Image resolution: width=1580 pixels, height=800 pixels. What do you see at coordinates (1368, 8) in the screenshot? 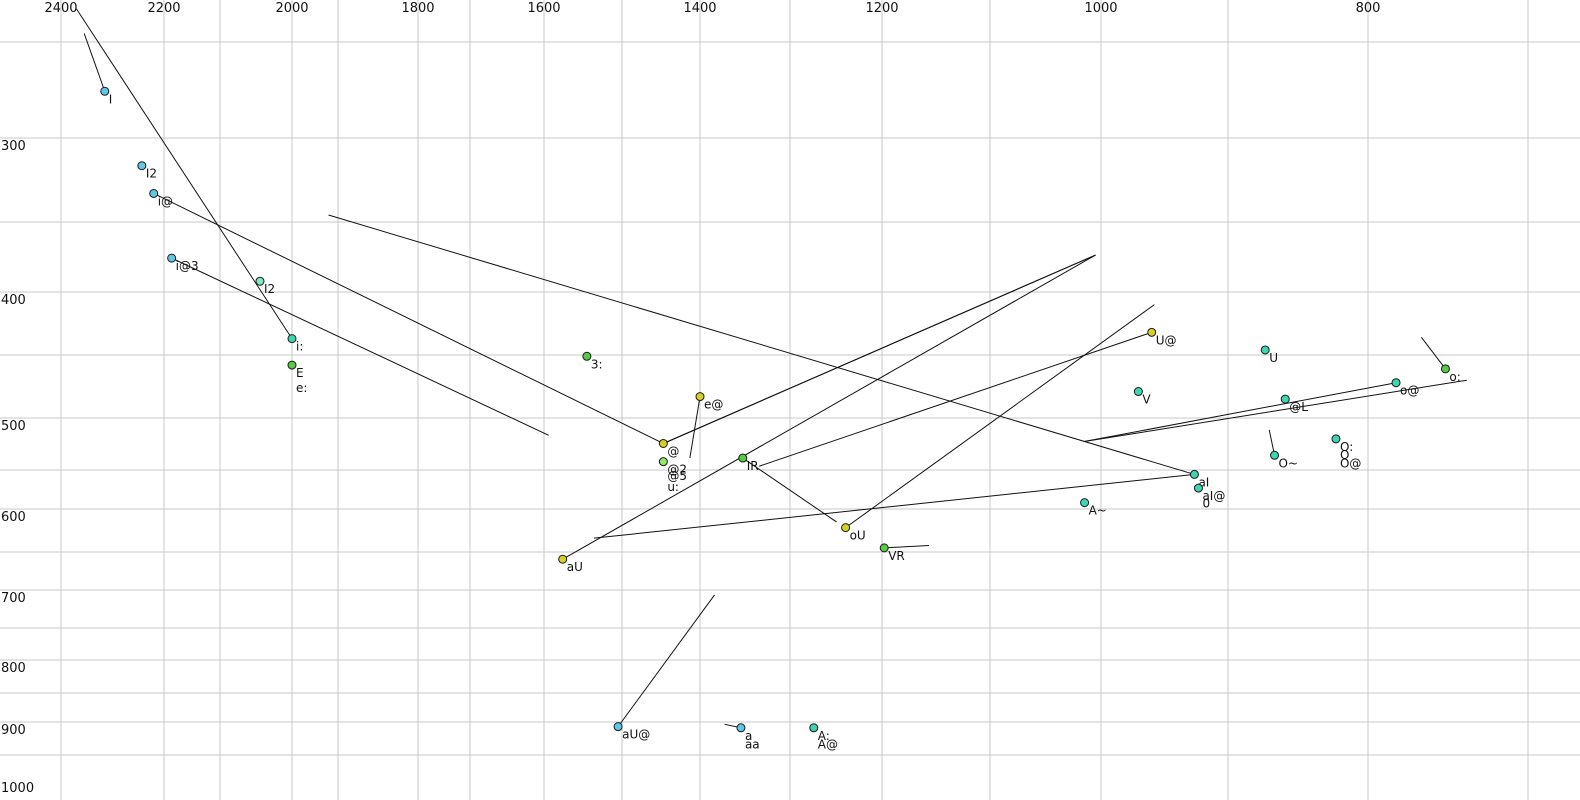
I see `x-tick-label: 800` at bounding box center [1368, 8].